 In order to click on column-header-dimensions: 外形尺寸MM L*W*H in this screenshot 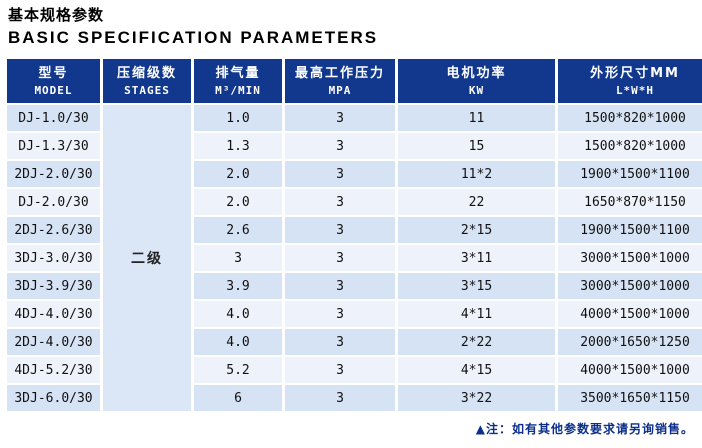, I will do `click(630, 81)`.